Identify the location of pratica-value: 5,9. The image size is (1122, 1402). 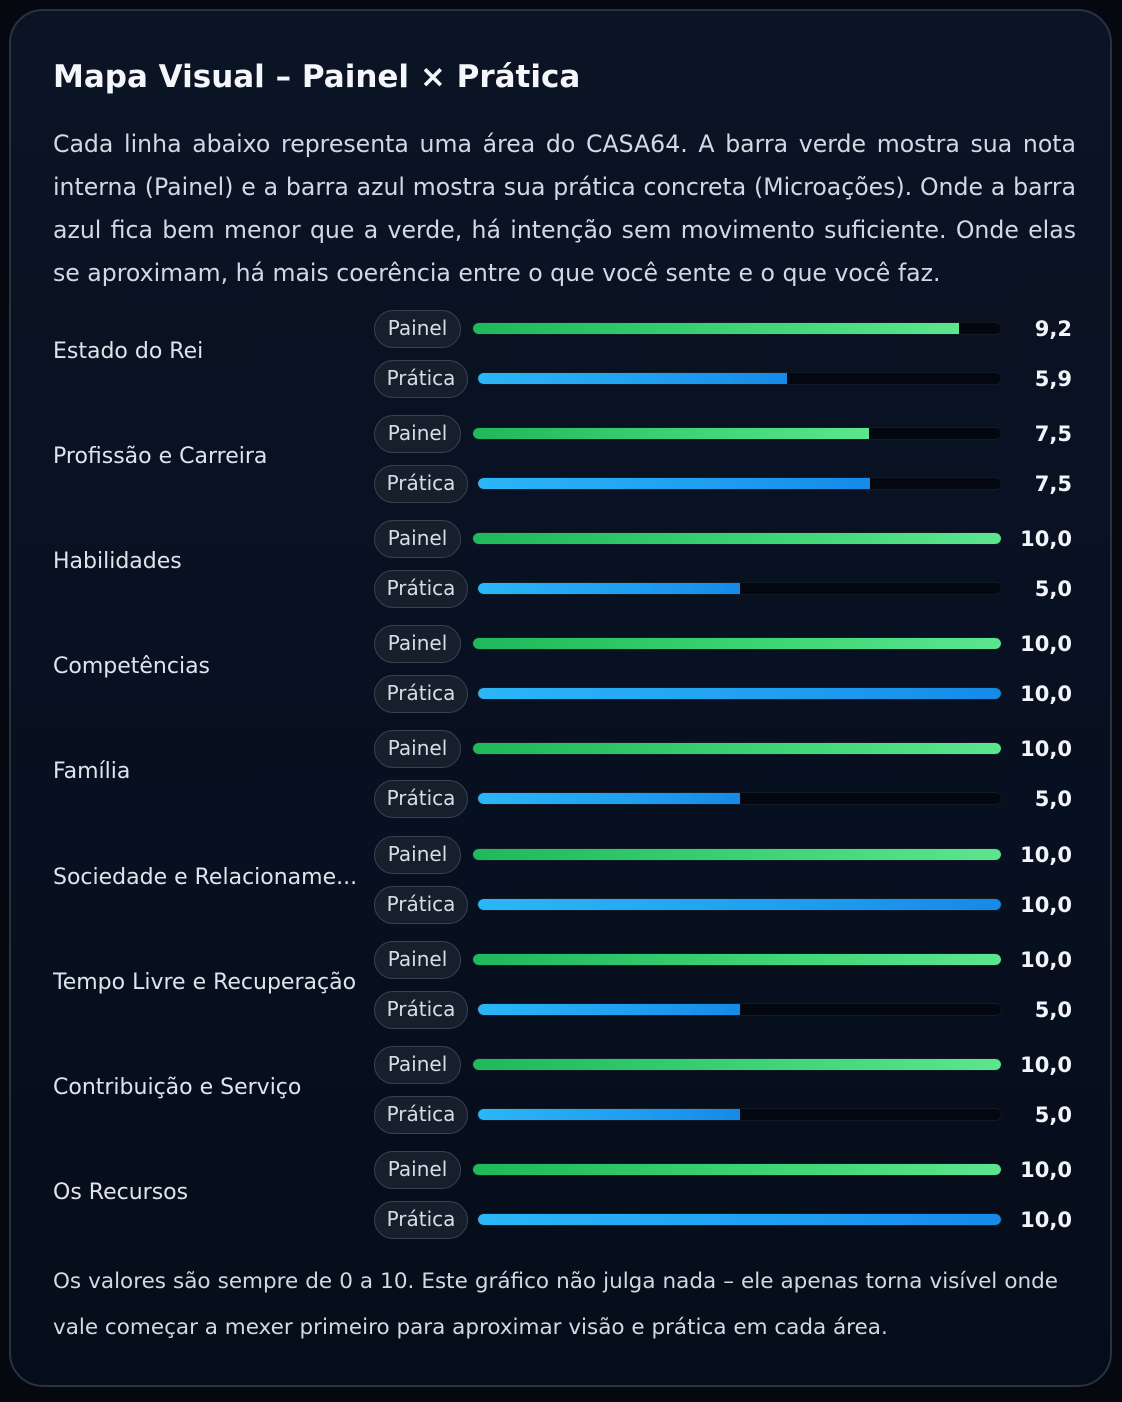
(1053, 379).